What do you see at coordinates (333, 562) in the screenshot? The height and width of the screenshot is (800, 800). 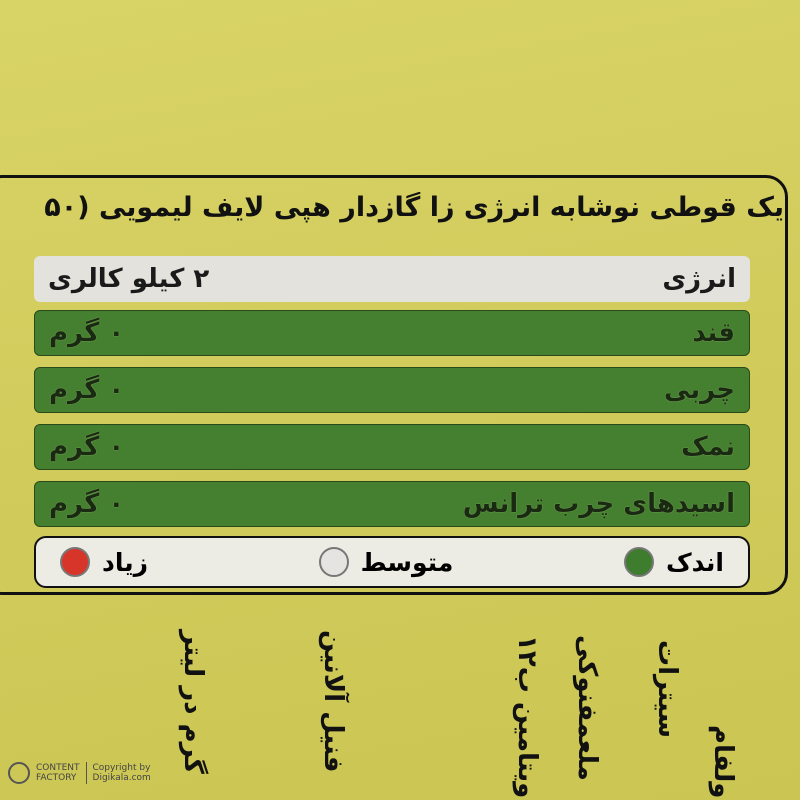 I see `white-dot-icon` at bounding box center [333, 562].